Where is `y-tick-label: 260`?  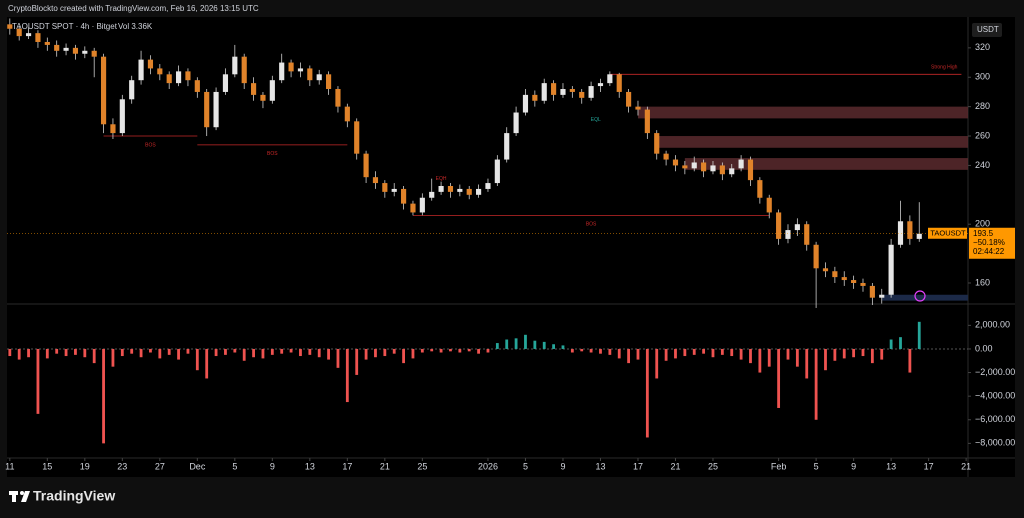 y-tick-label: 260 is located at coordinates (982, 135).